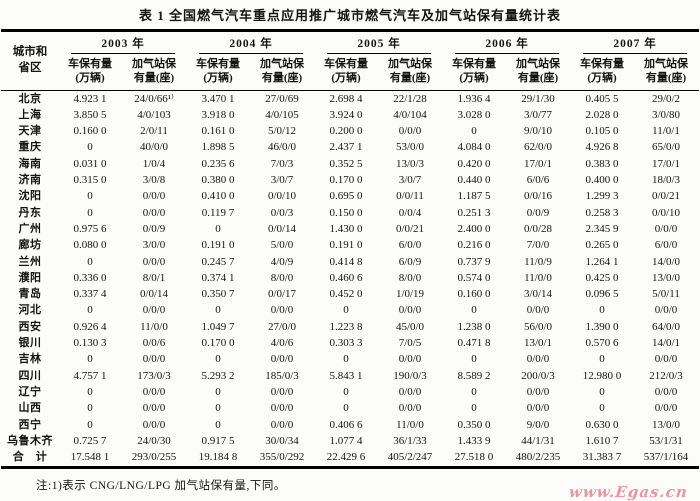 The image size is (700, 501). What do you see at coordinates (90, 343) in the screenshot?
I see `data-cell: 0.130 3` at bounding box center [90, 343].